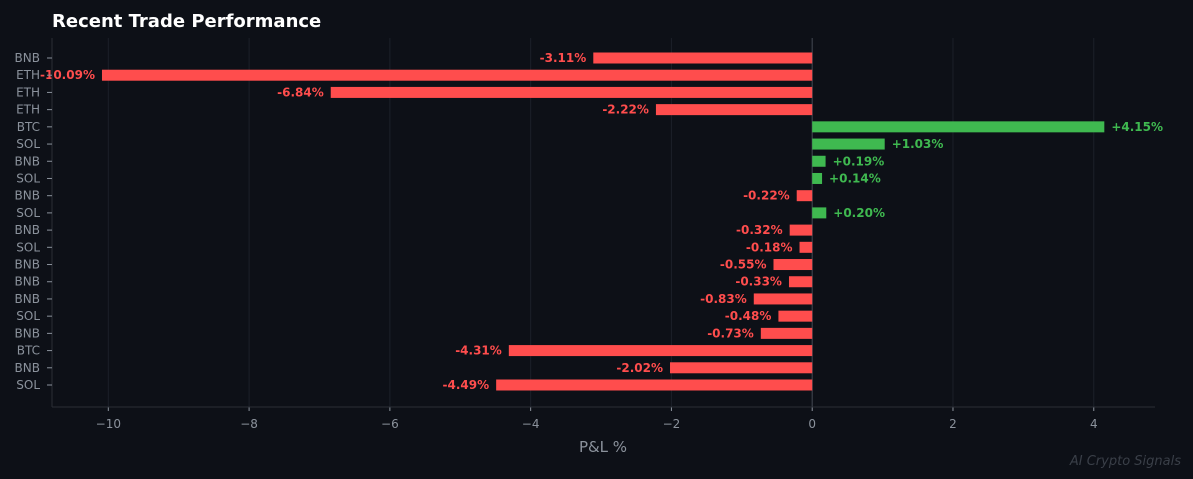  What do you see at coordinates (748, 316) in the screenshot?
I see `data-label: -0.48%` at bounding box center [748, 316].